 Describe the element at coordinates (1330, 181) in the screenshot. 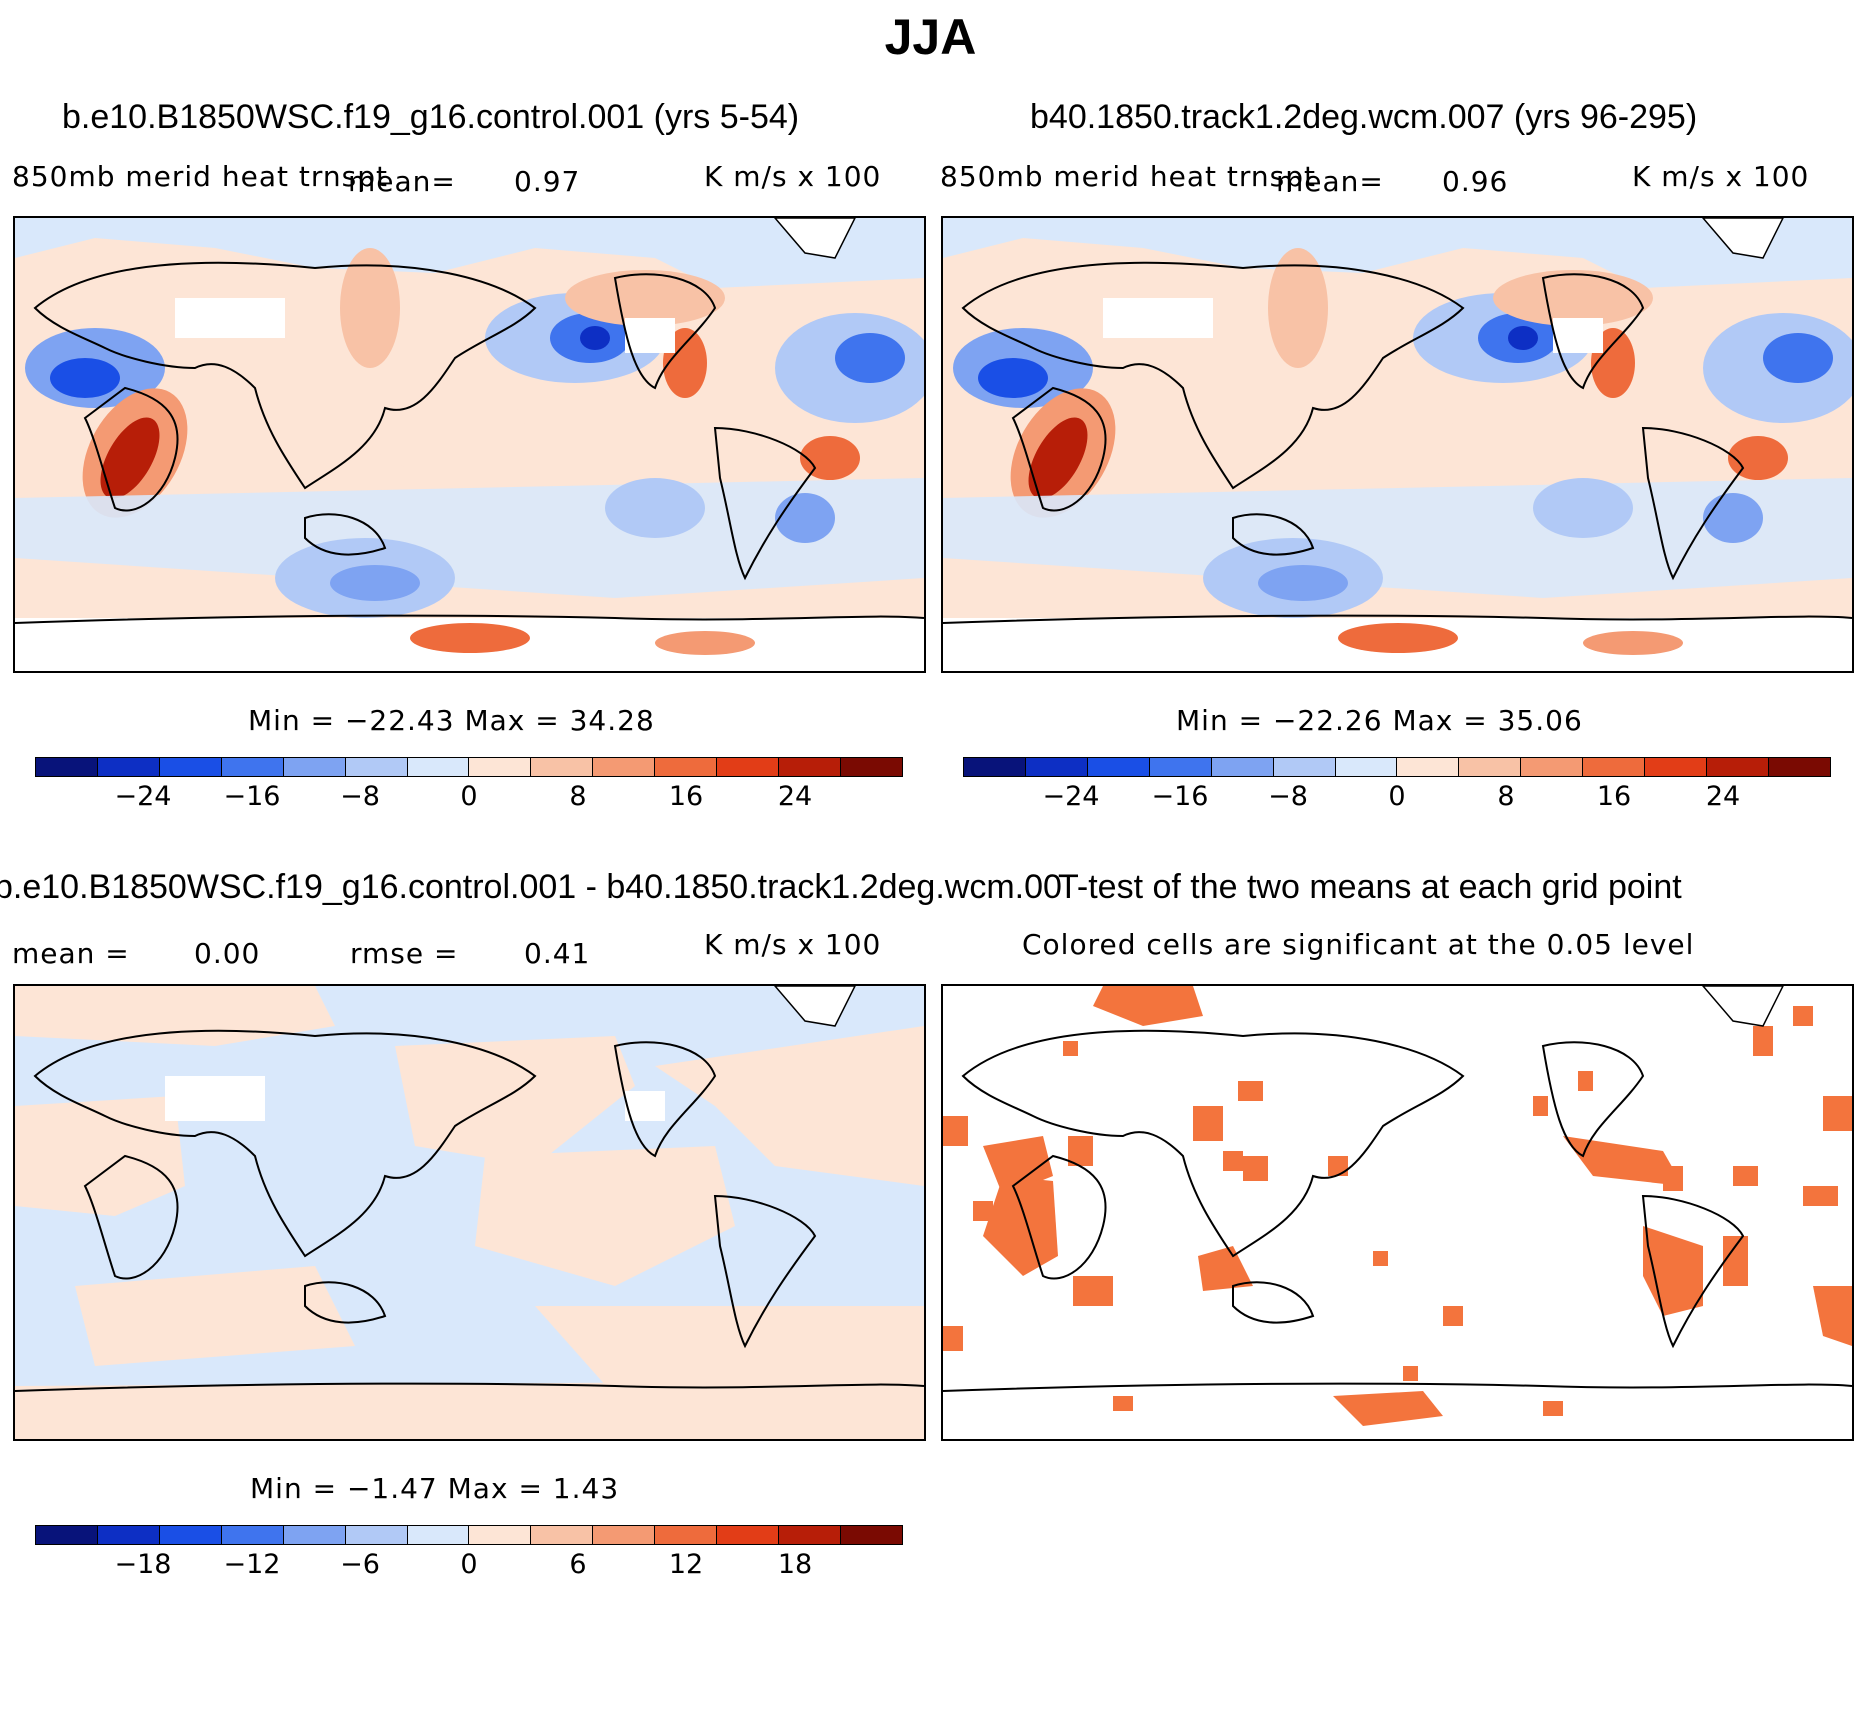

I see `panel-tr-mean-label: mean=` at that location.